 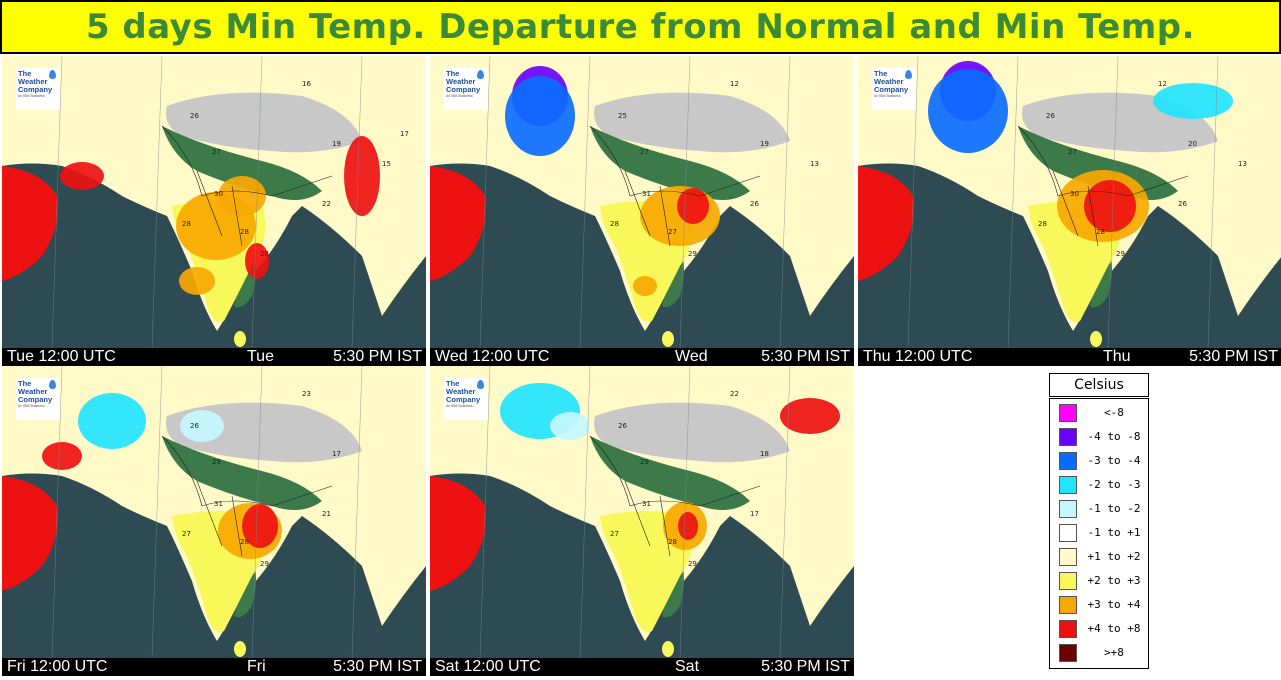 I want to click on temperature-label: 12, so click(x=734, y=84).